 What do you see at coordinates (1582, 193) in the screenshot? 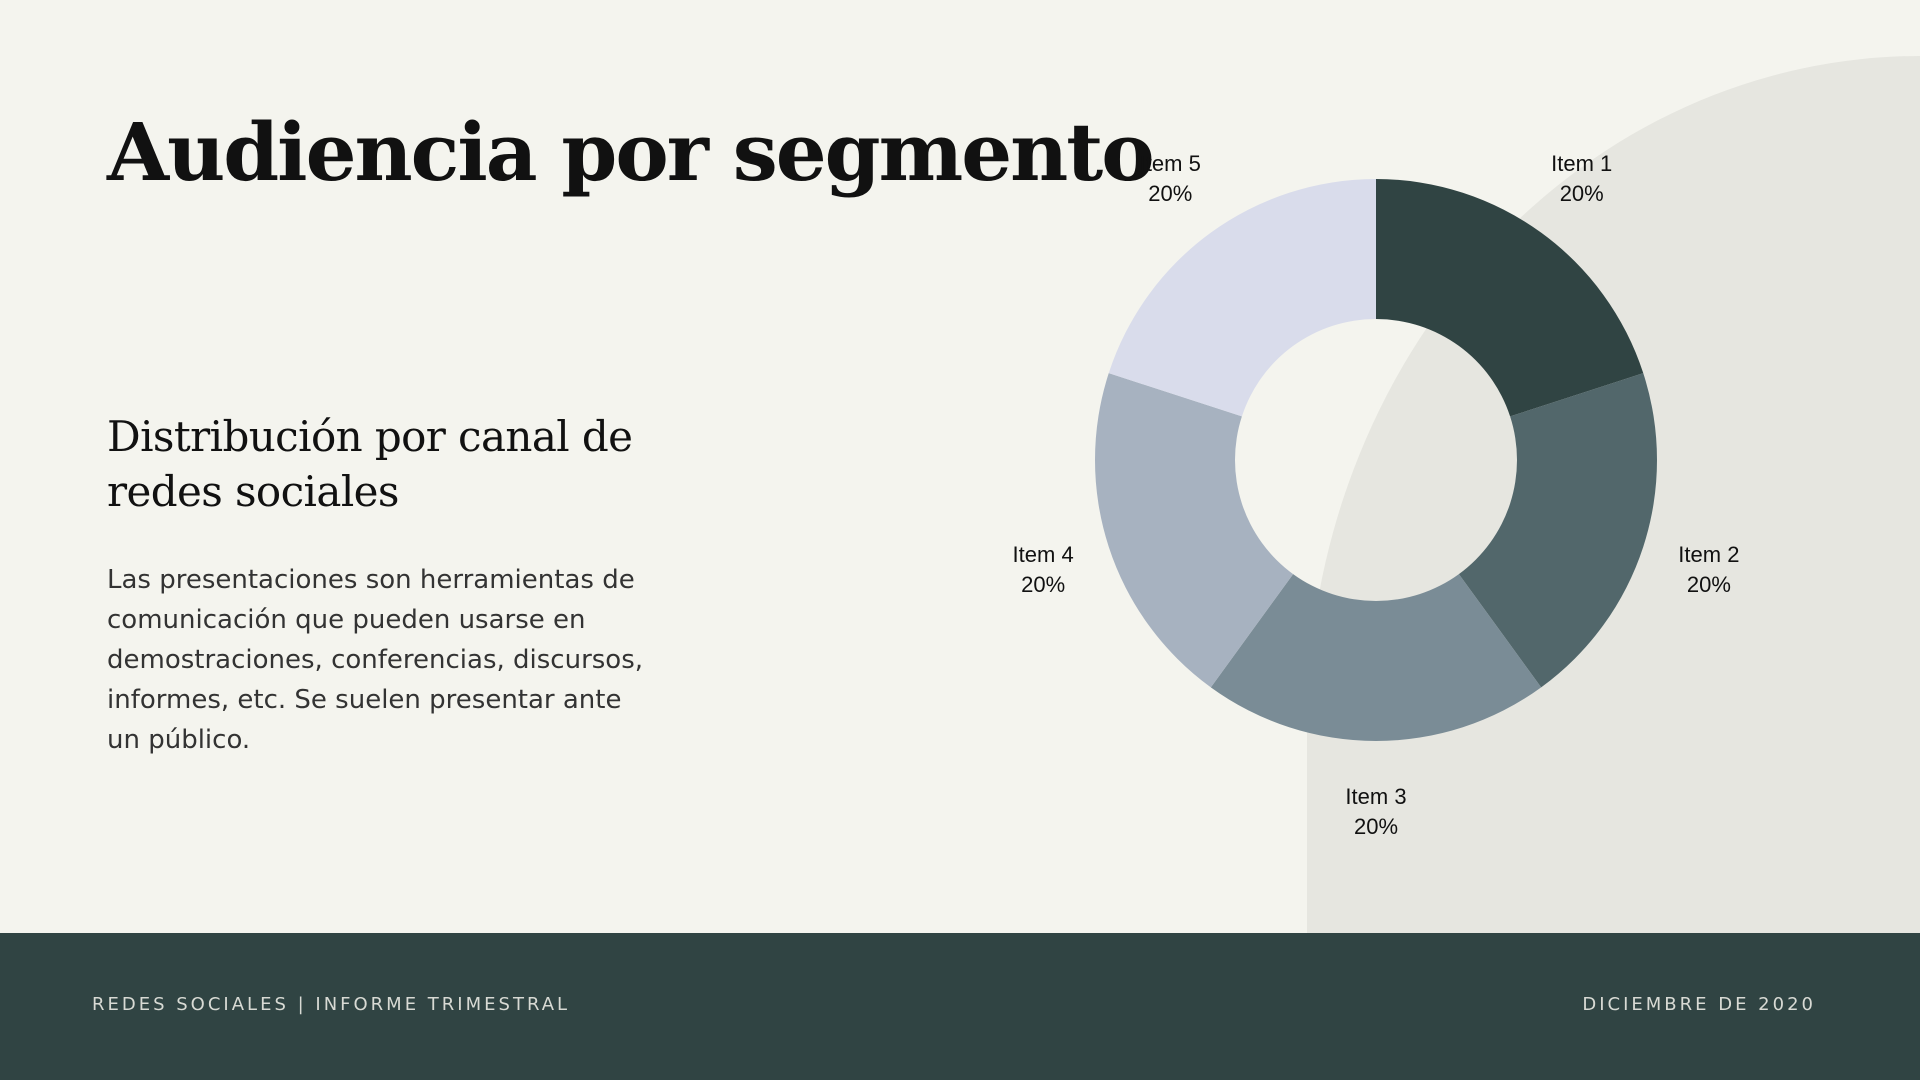
I see `slice-value-item-1: 20%` at bounding box center [1582, 193].